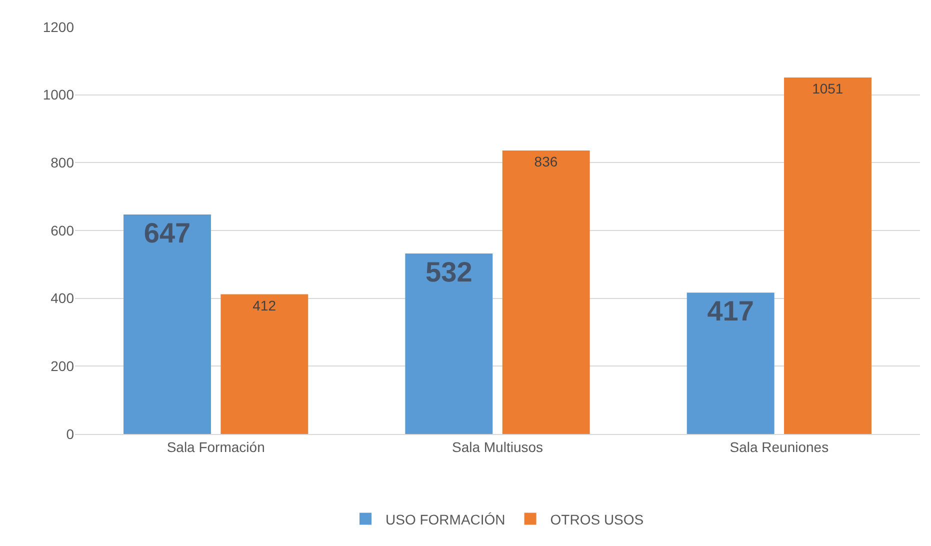 The image size is (931, 546). Describe the element at coordinates (62, 162) in the screenshot. I see `y-tick-label: 800` at that location.